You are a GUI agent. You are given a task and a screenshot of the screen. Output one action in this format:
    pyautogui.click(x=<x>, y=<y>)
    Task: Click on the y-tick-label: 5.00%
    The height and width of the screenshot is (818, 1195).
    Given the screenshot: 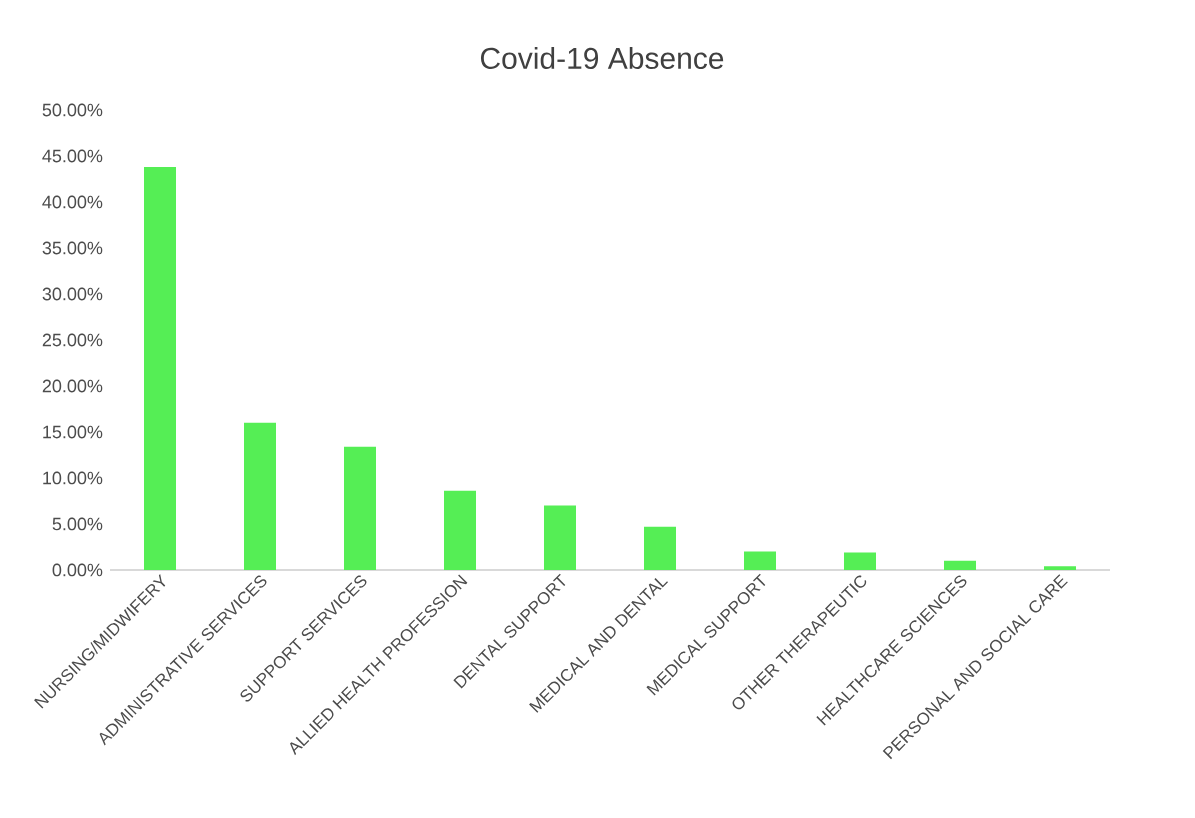 What is the action you would take?
    pyautogui.click(x=77, y=524)
    